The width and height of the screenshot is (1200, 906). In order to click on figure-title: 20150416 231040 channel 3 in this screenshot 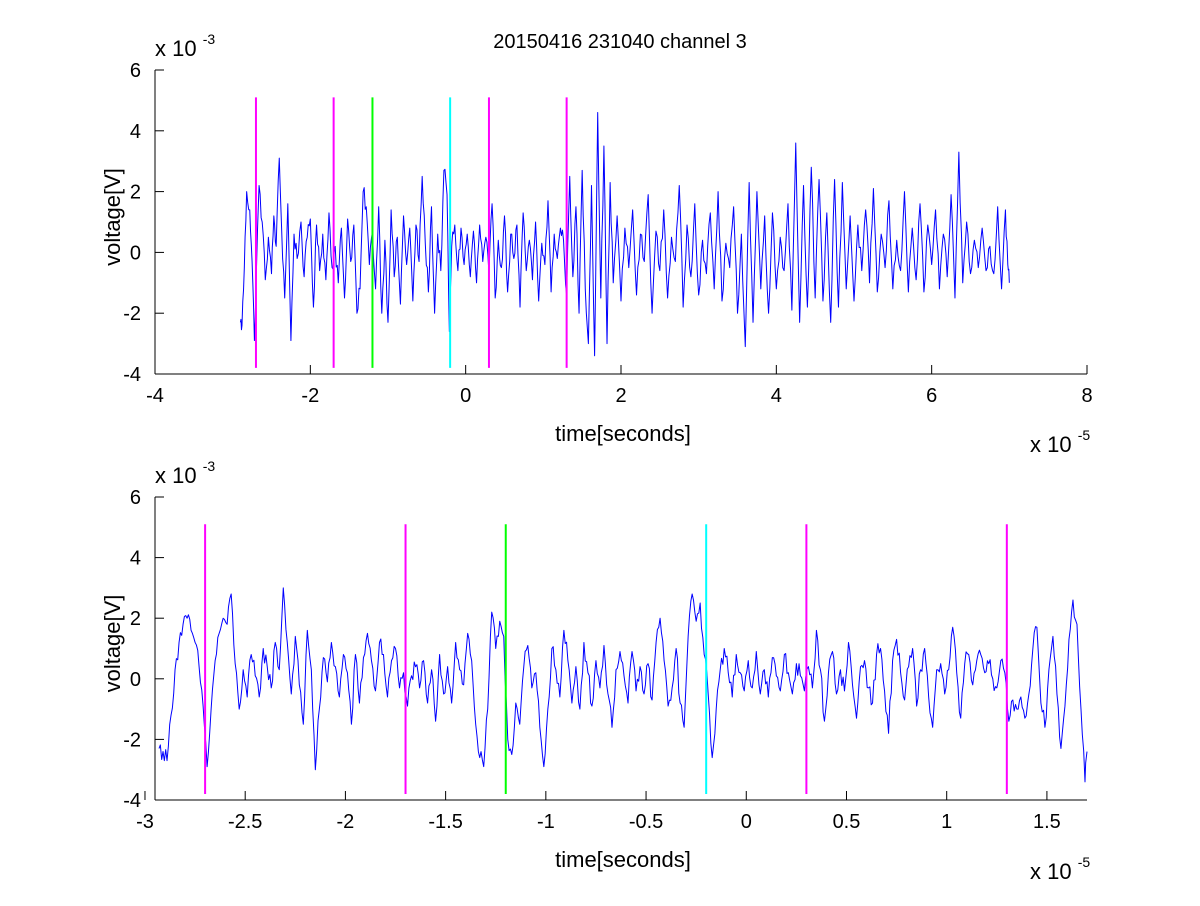, I will do `click(620, 42)`.